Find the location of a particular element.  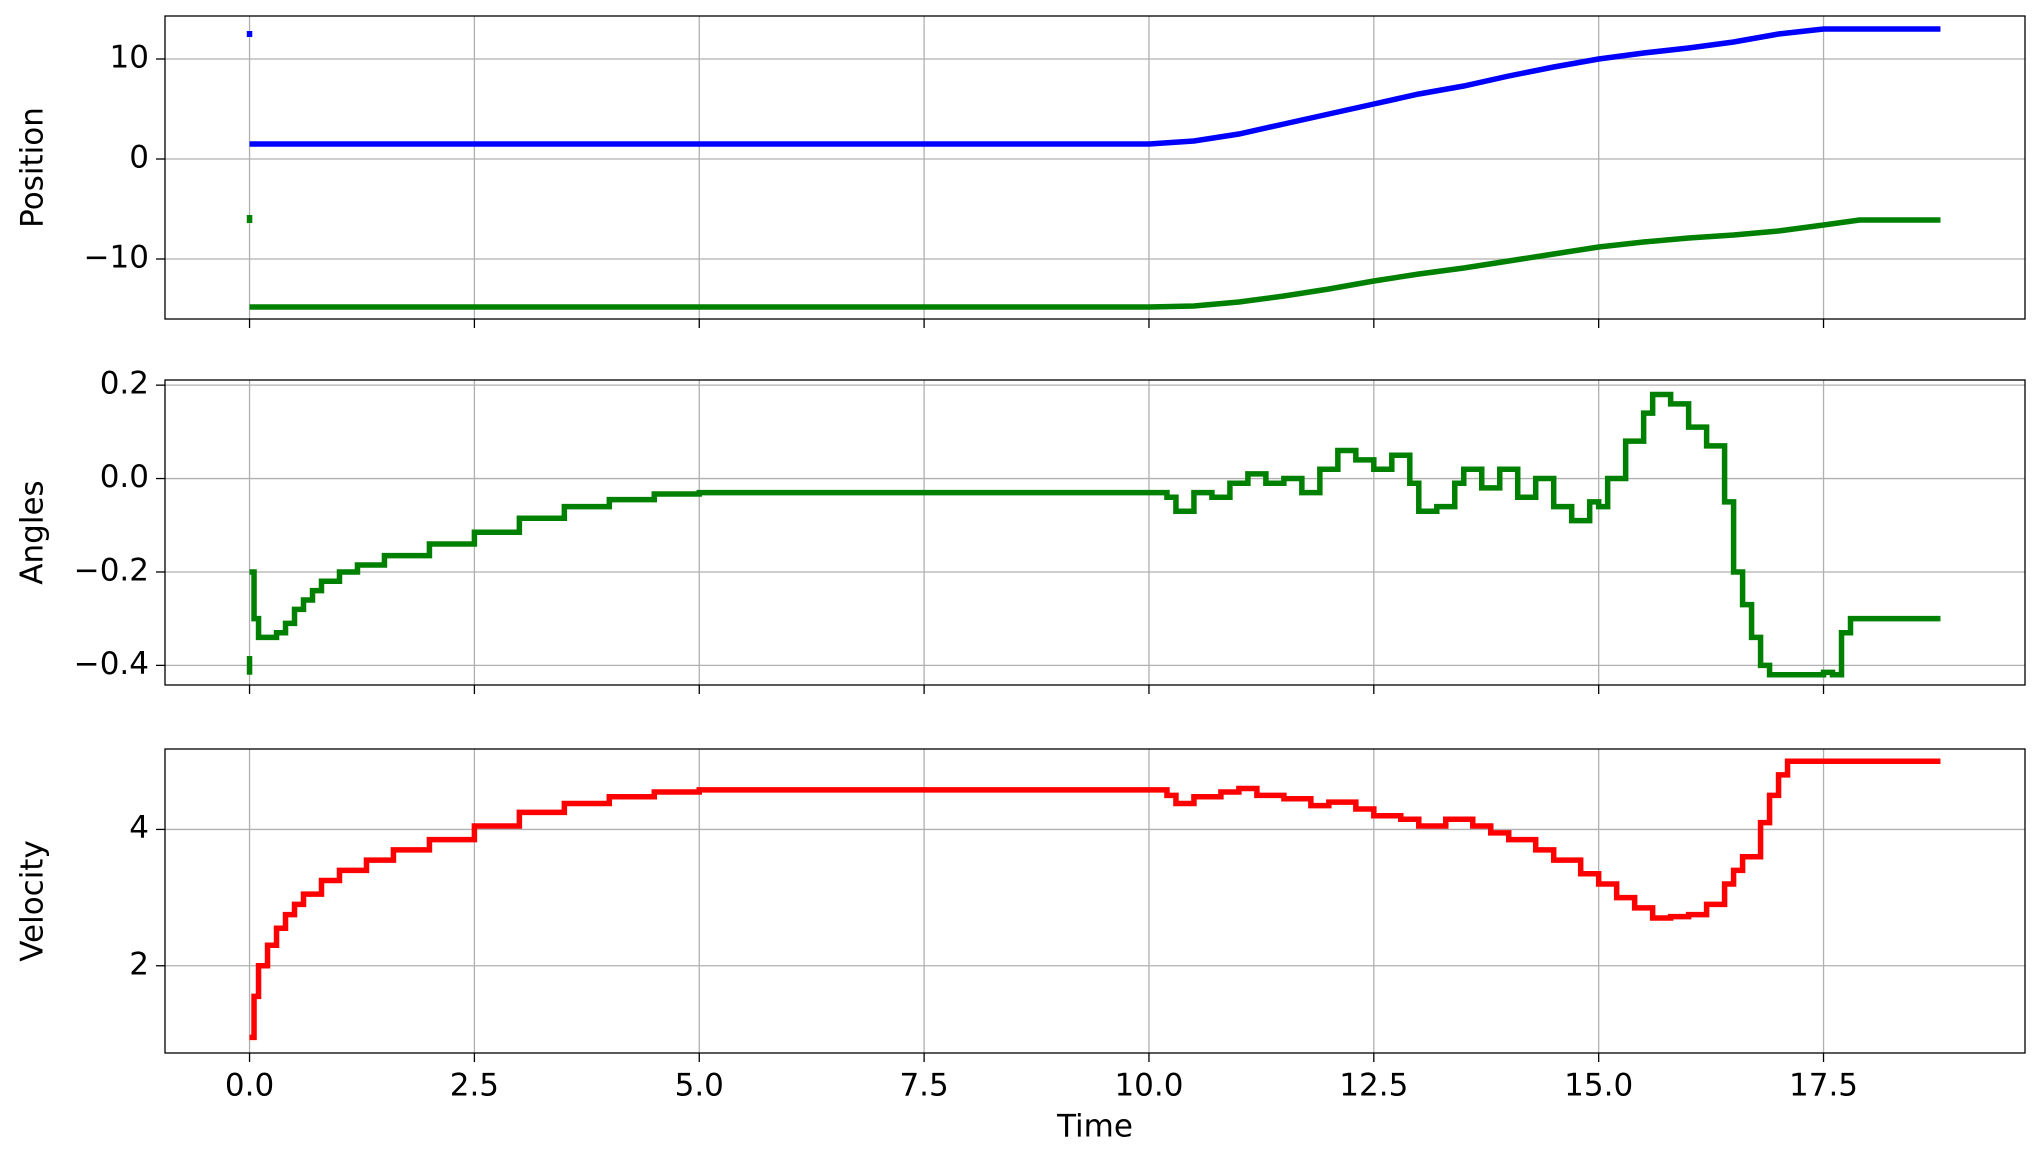

x-tick-label: 10.0 is located at coordinates (1148, 1086).